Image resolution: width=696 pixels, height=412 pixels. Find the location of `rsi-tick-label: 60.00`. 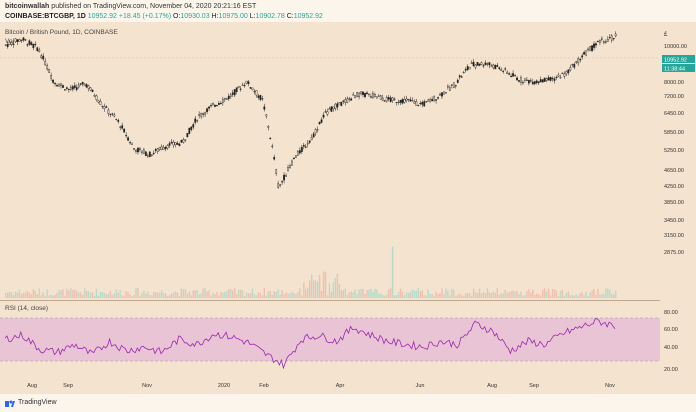

rsi-tick-label: 60.00 is located at coordinates (671, 330).